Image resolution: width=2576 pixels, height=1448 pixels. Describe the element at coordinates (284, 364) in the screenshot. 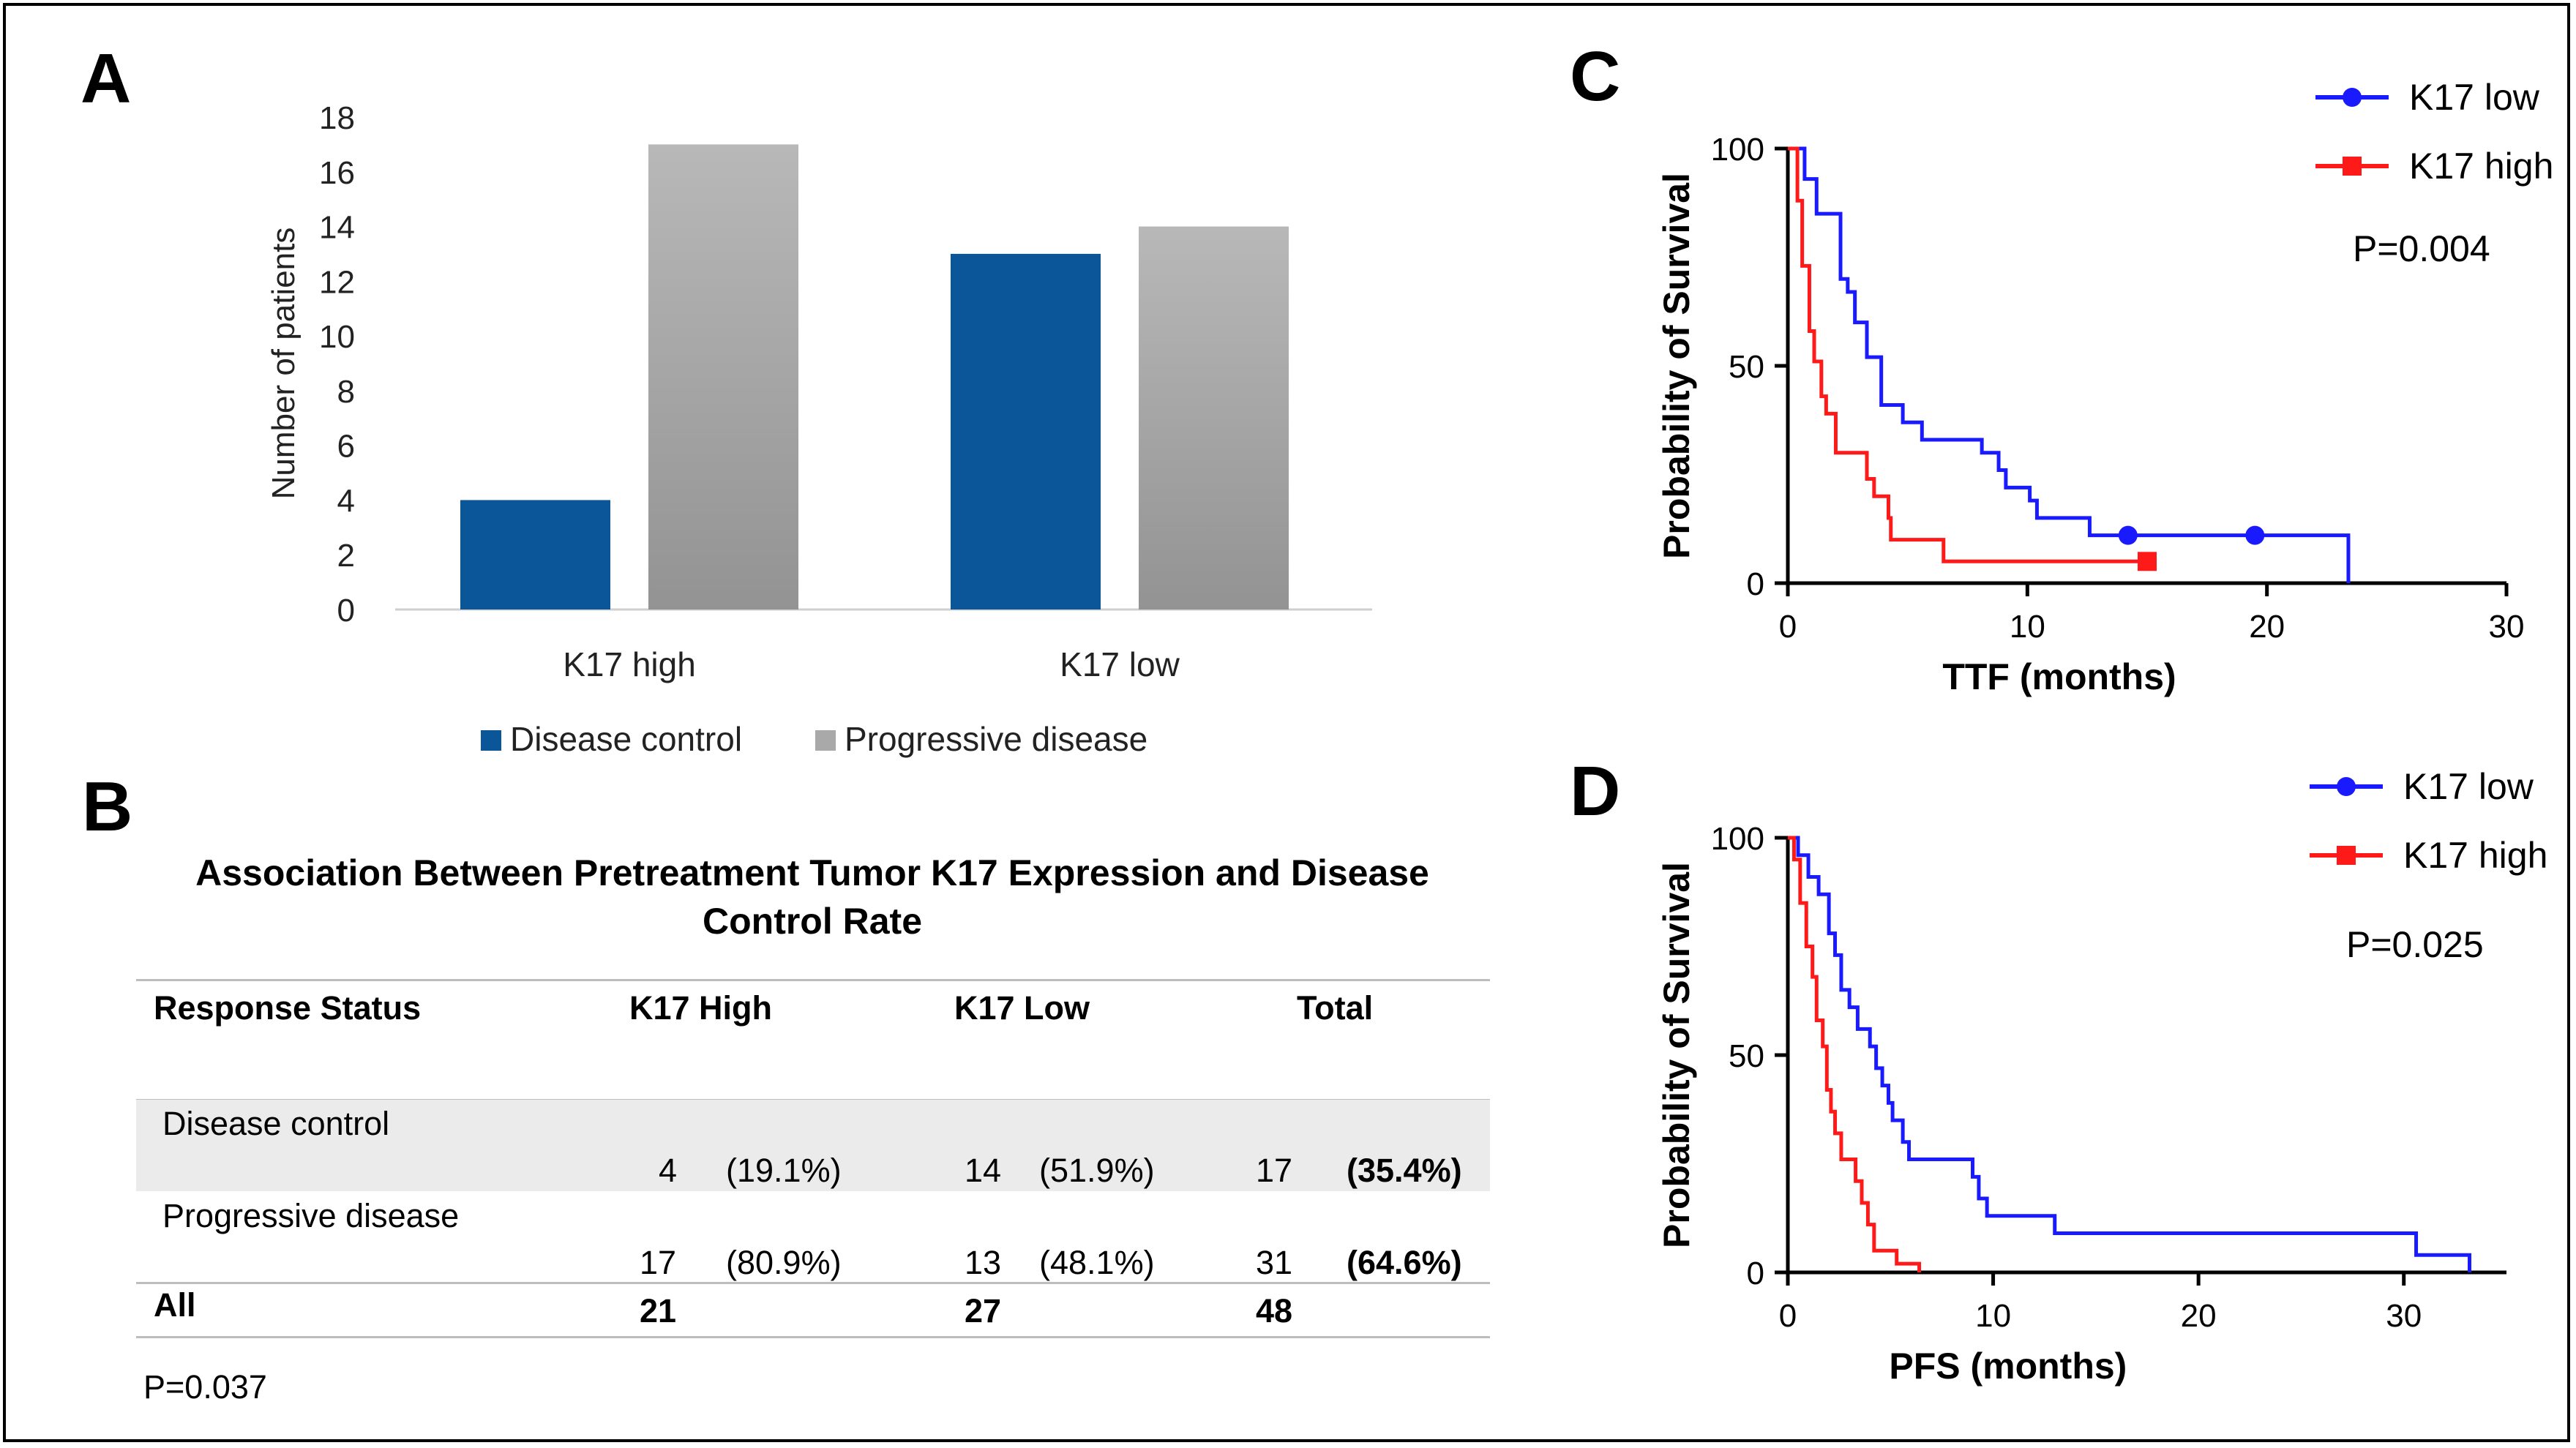

I see `y-axis-label: Number of patients` at that location.